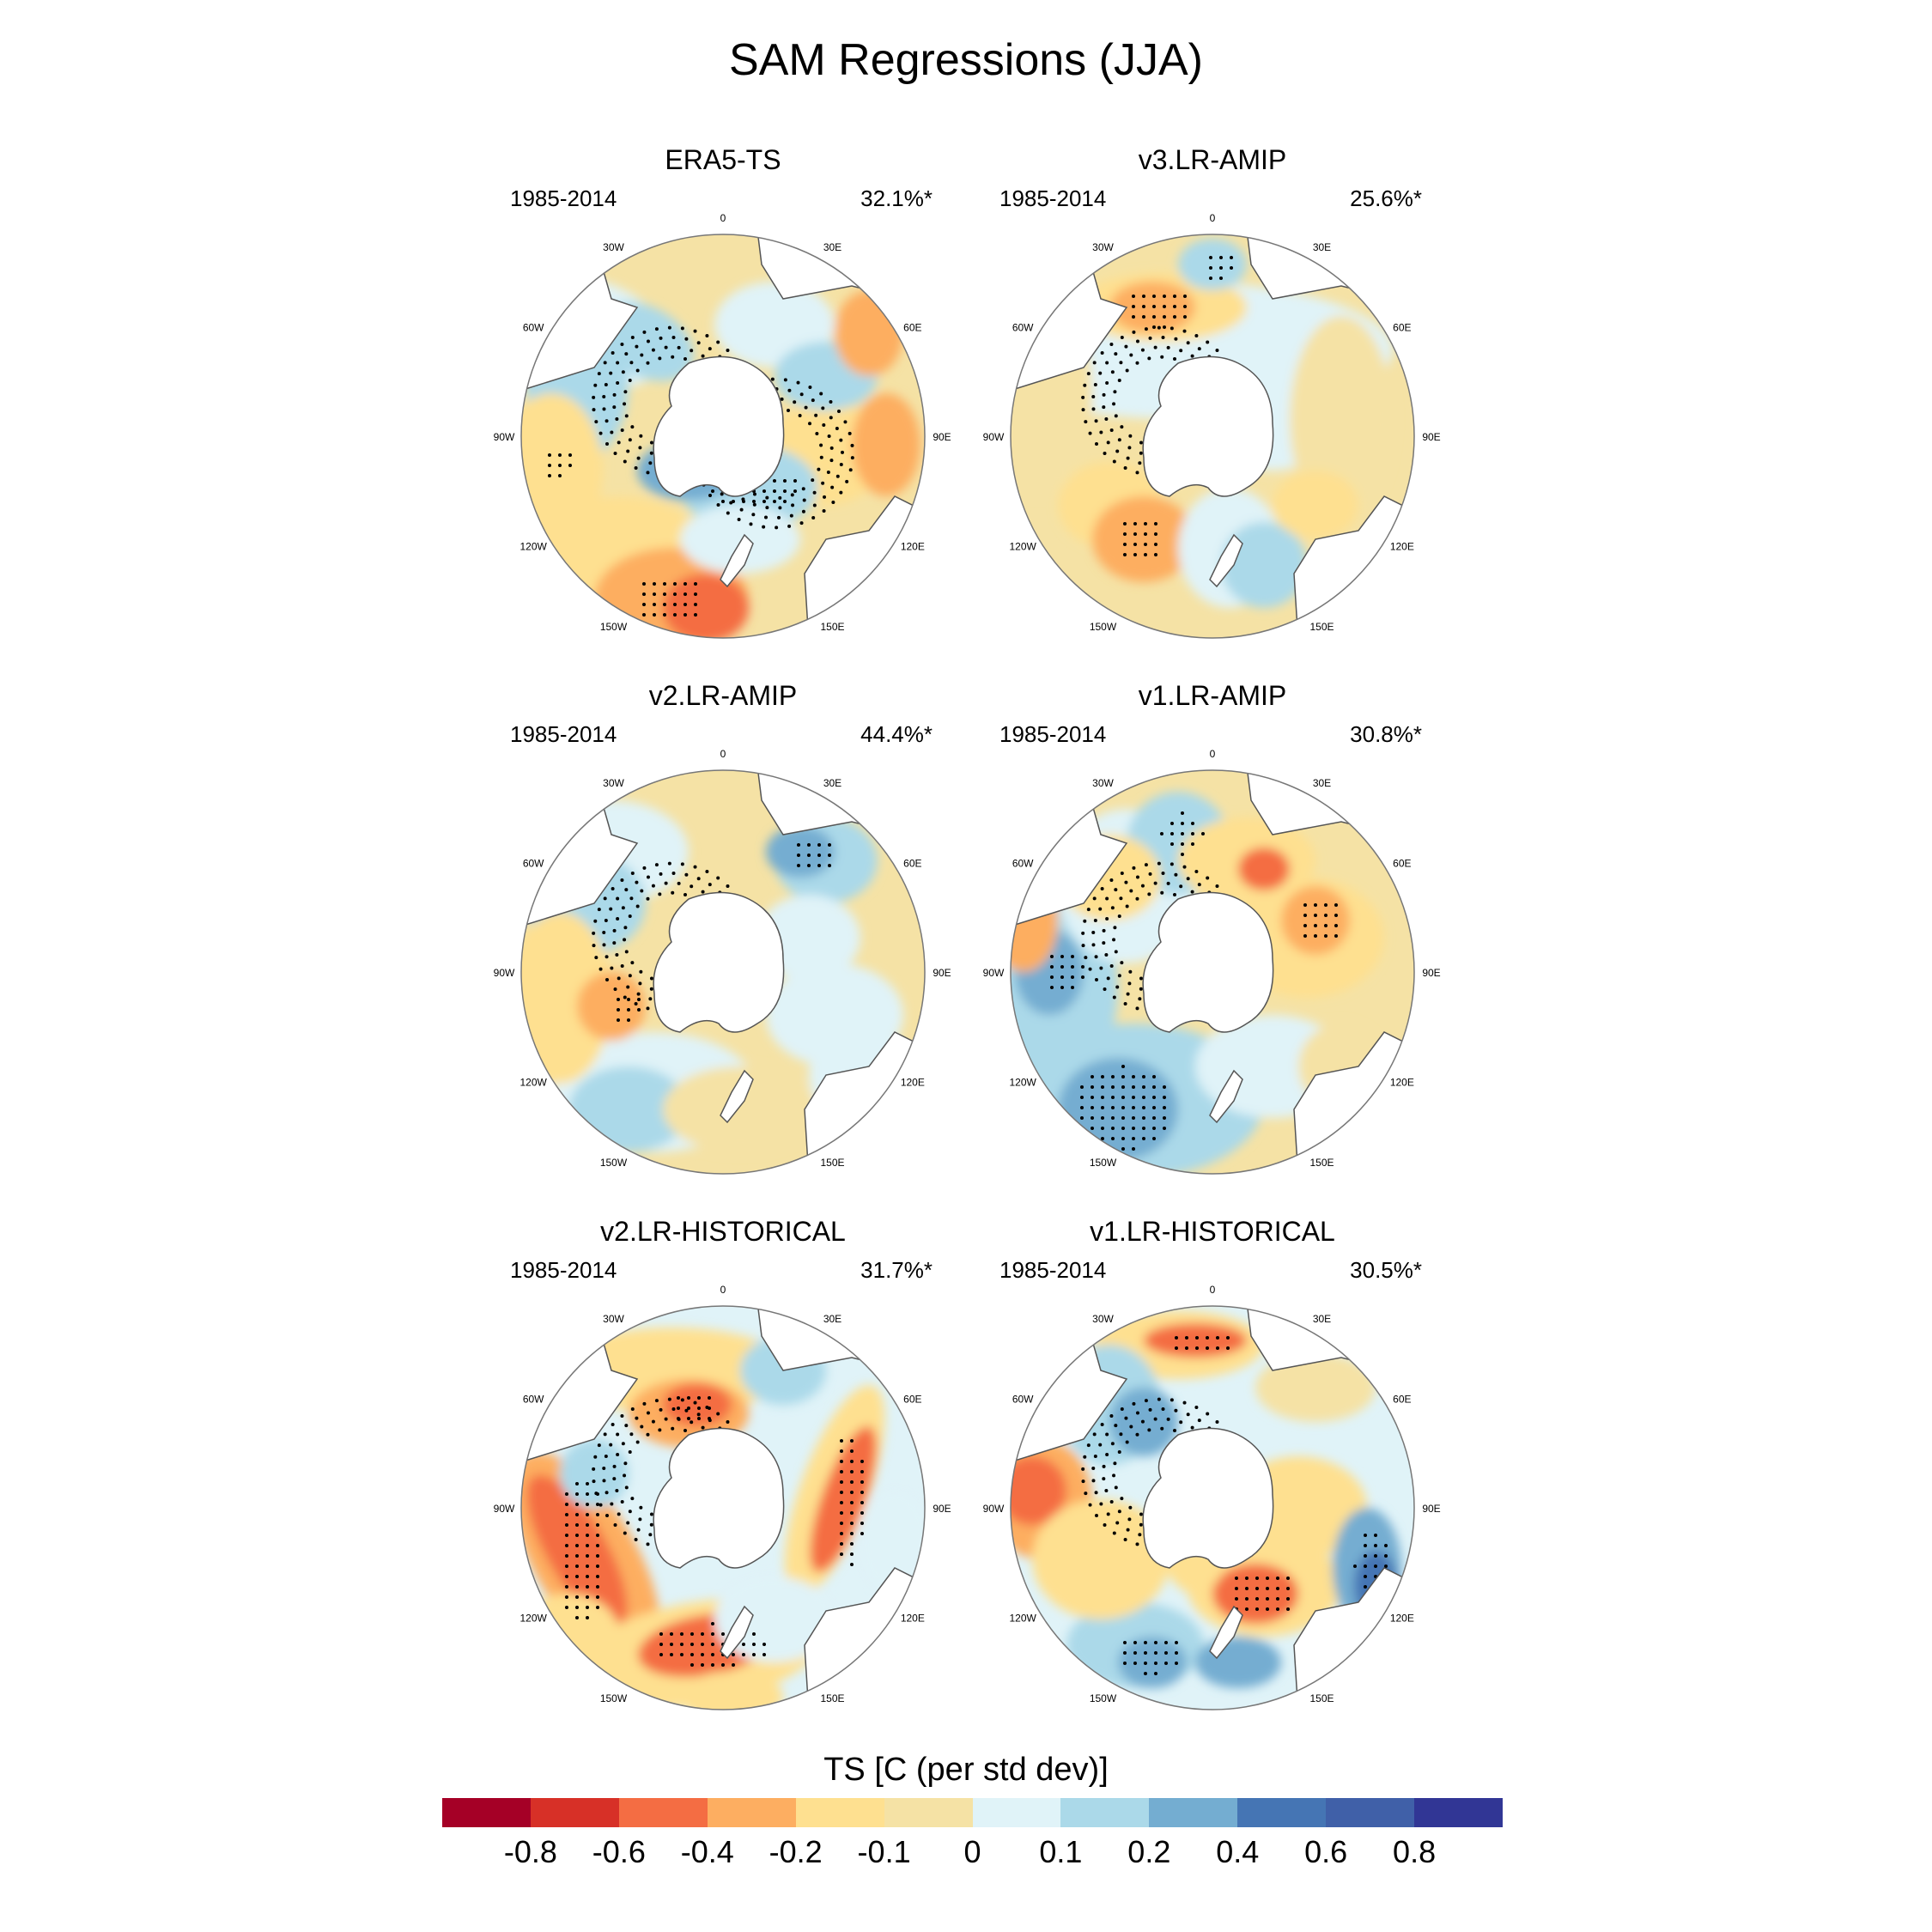 This screenshot has width=1932, height=1932. What do you see at coordinates (1149, 1851) in the screenshot?
I see `colorbar-tick-label: 0.2` at bounding box center [1149, 1851].